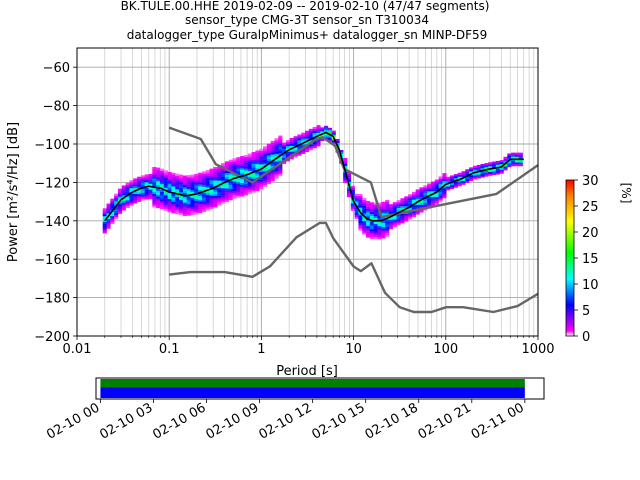 This screenshot has width=640, height=480. Describe the element at coordinates (52, 299) in the screenshot. I see `y-tick-label: −180` at that location.